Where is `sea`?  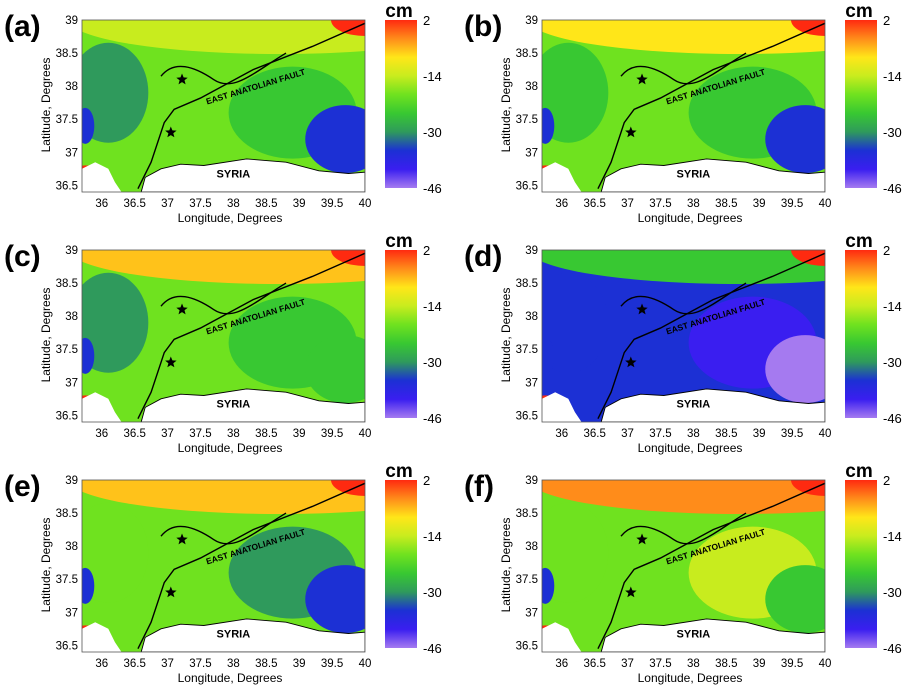
sea is located at coordinates (562, 177).